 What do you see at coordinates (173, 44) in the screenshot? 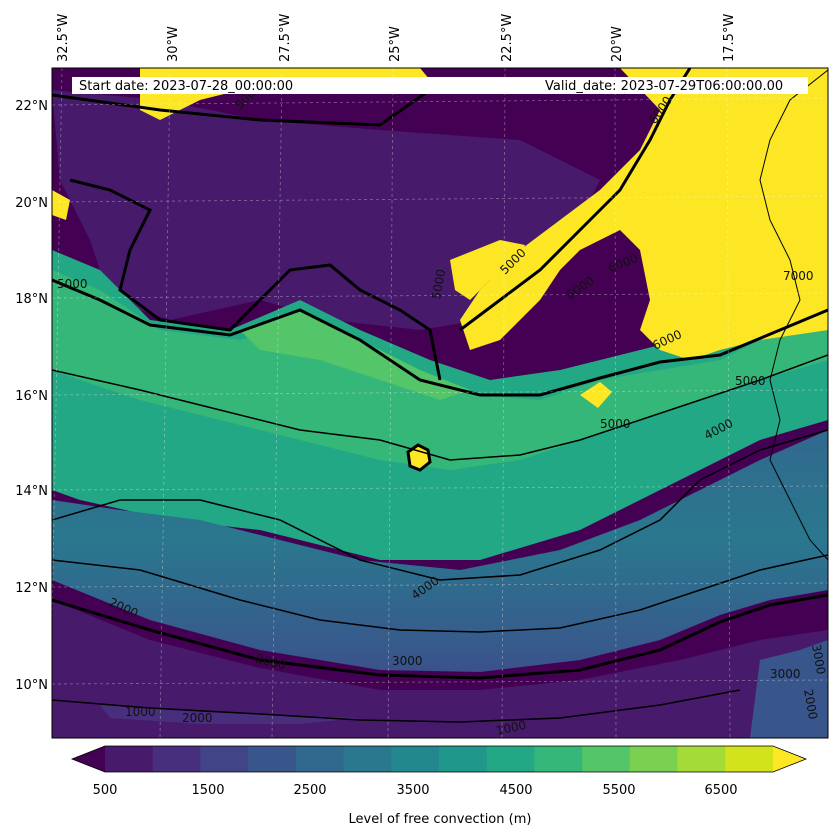
I see `lon-label: 30°W` at bounding box center [173, 44].